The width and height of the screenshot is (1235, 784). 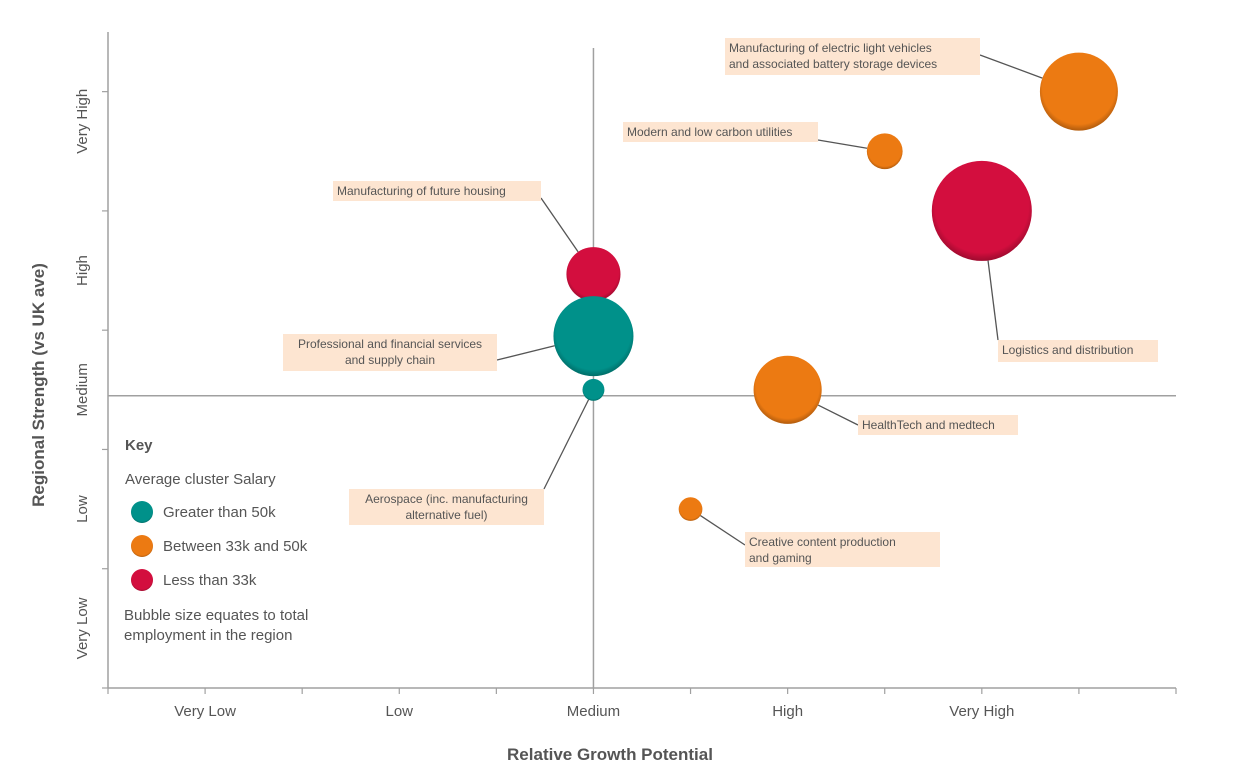 What do you see at coordinates (38, 385) in the screenshot?
I see `y-axis-title: Regional Strength (vs UK ave)` at bounding box center [38, 385].